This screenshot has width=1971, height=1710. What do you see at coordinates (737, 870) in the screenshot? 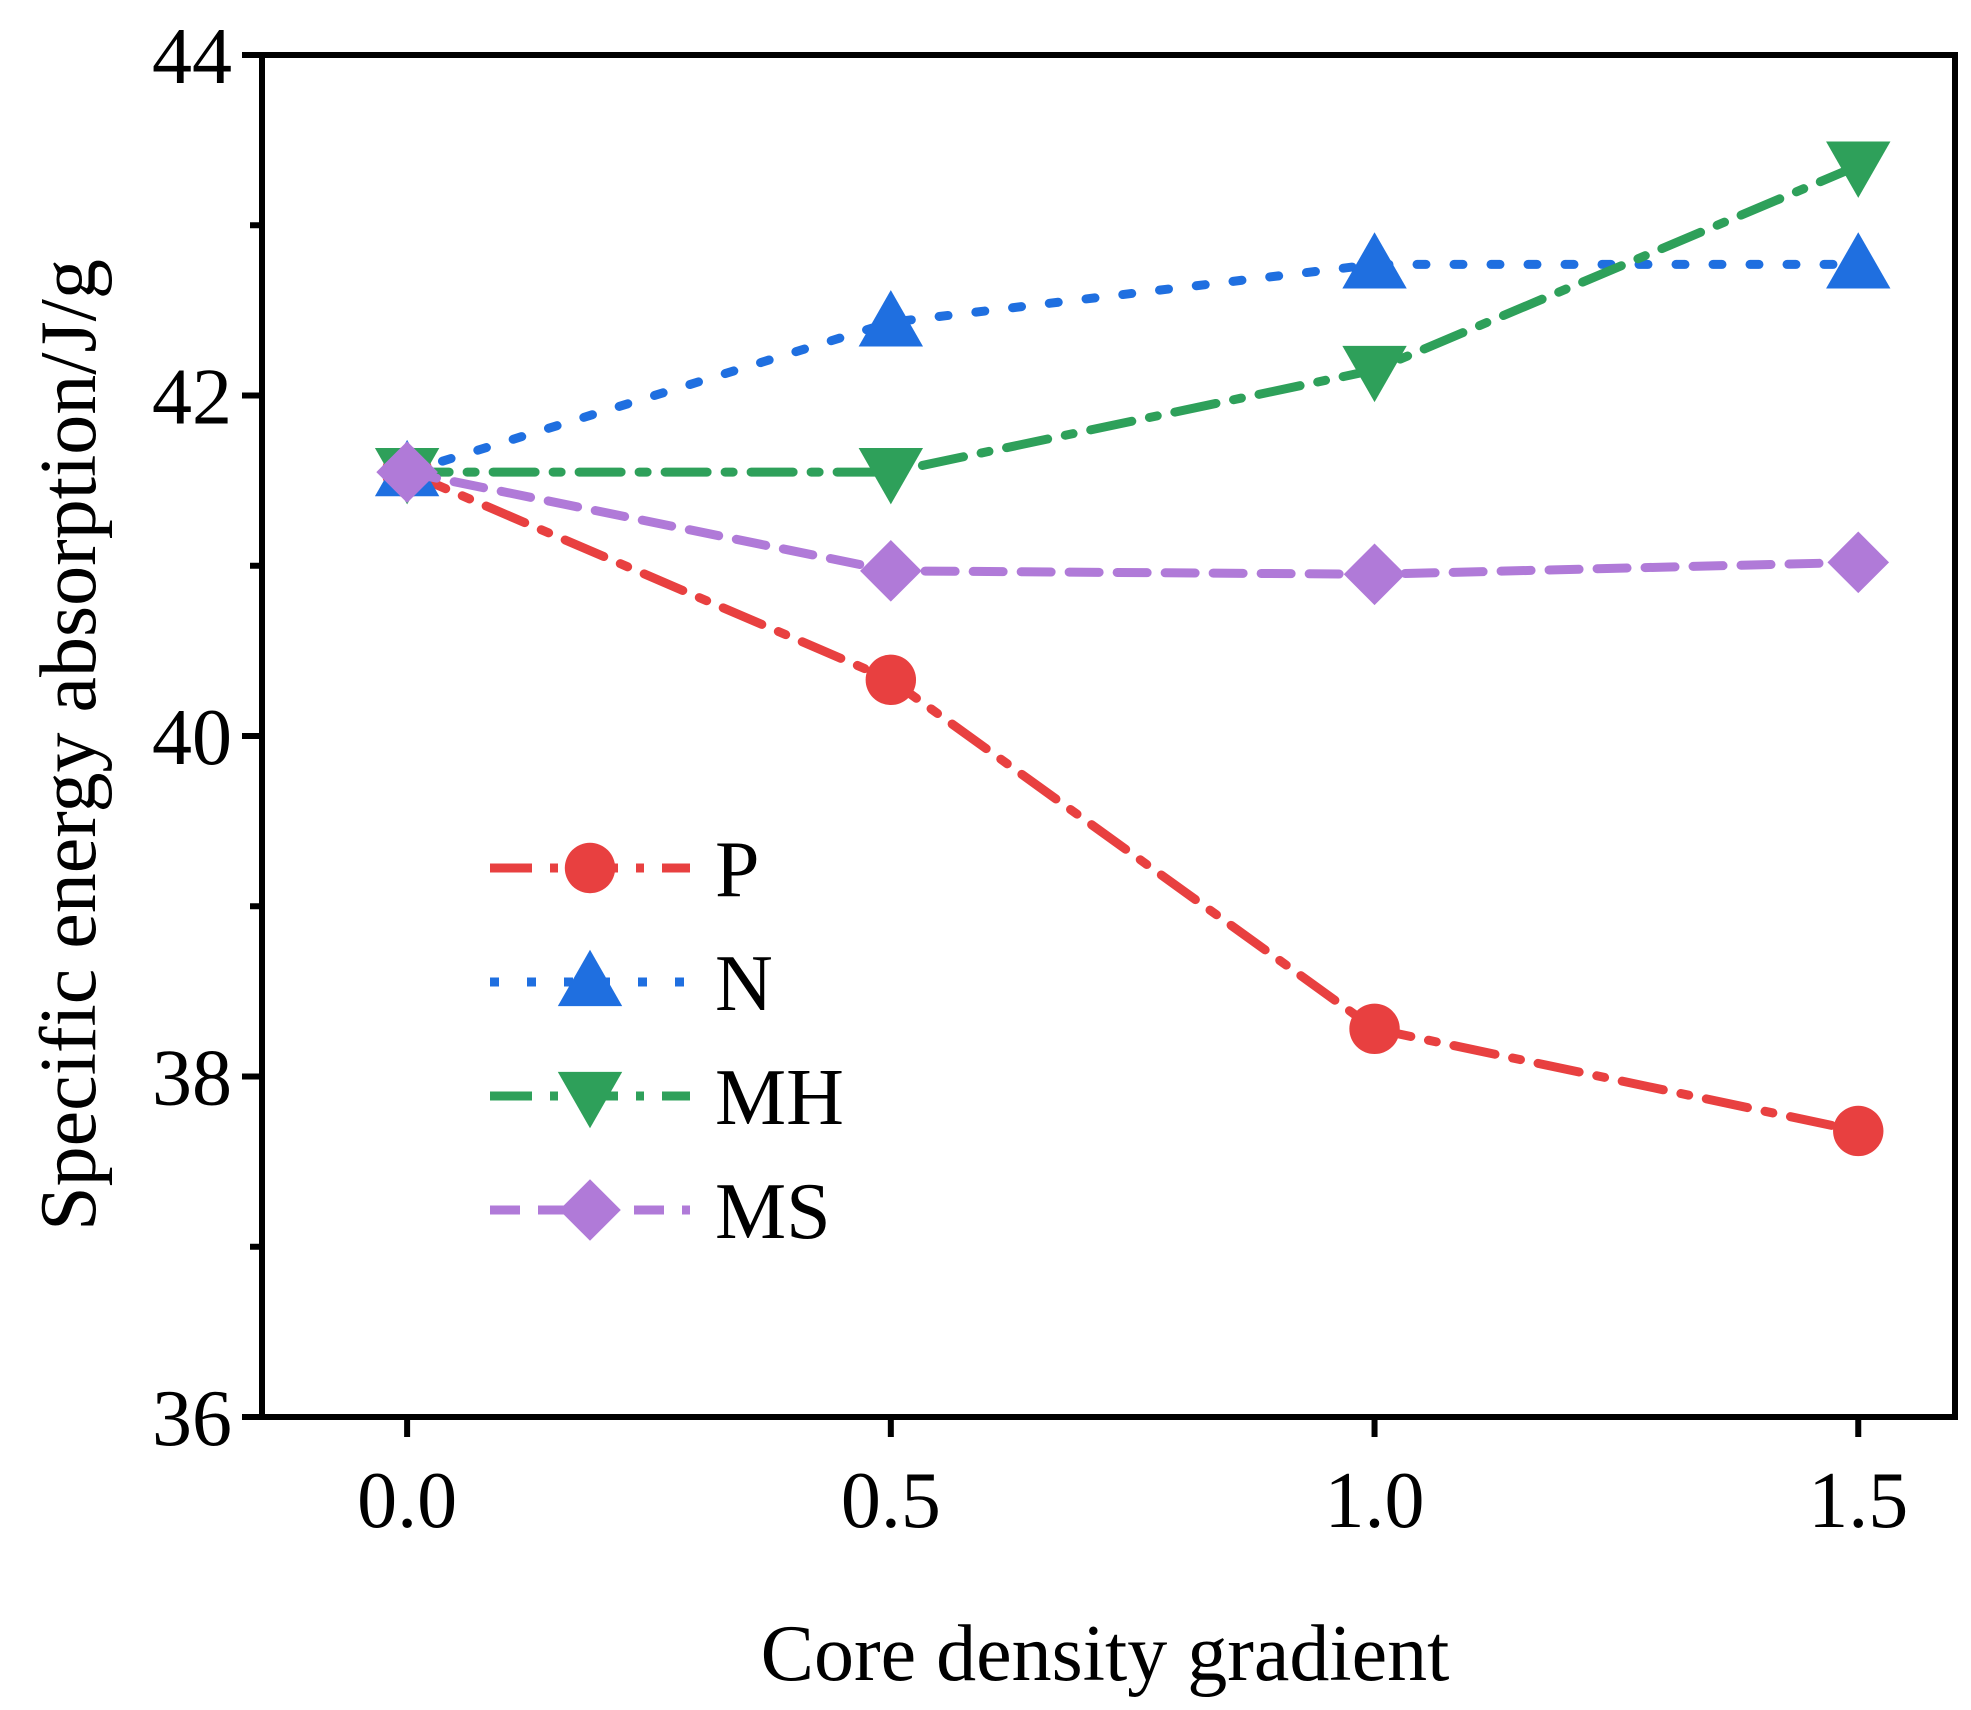
I see `legend-label-p: P` at bounding box center [737, 870].